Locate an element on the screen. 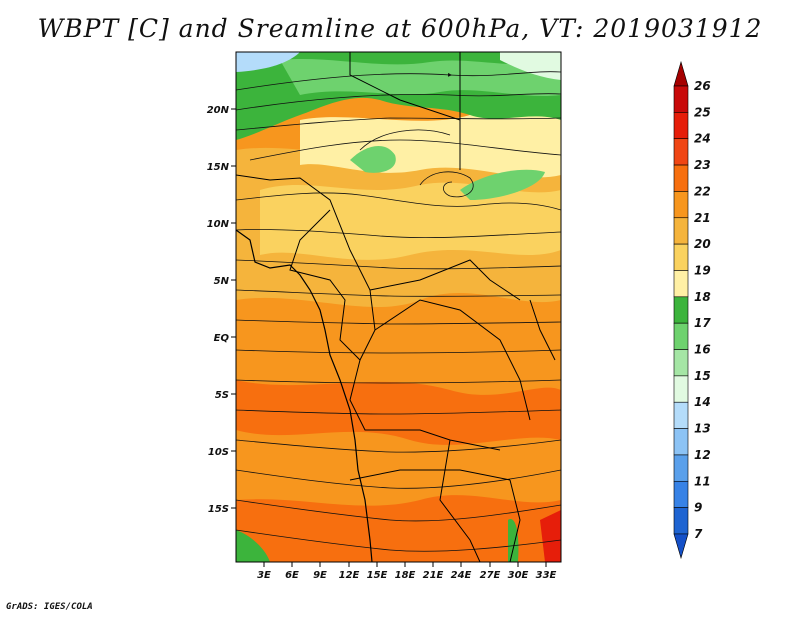 Image resolution: width=800 pixels, height=622 pixels. lon-tick-9e: 9E is located at coordinates (320, 571).